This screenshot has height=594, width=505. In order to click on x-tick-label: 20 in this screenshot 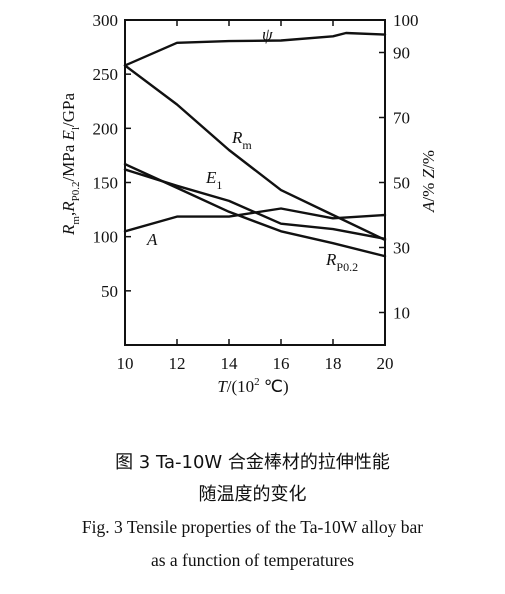, I will do `click(385, 363)`.